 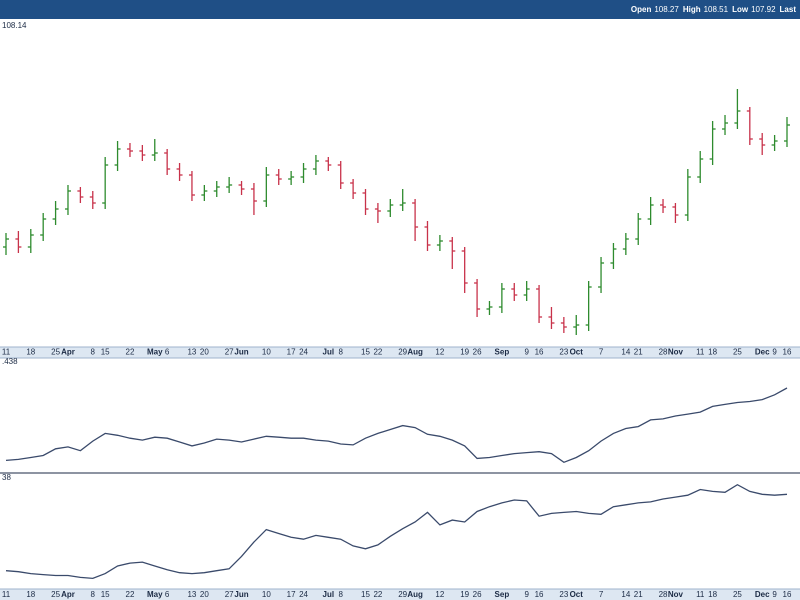 What do you see at coordinates (787, 9) in the screenshot?
I see `header-label: Last` at bounding box center [787, 9].